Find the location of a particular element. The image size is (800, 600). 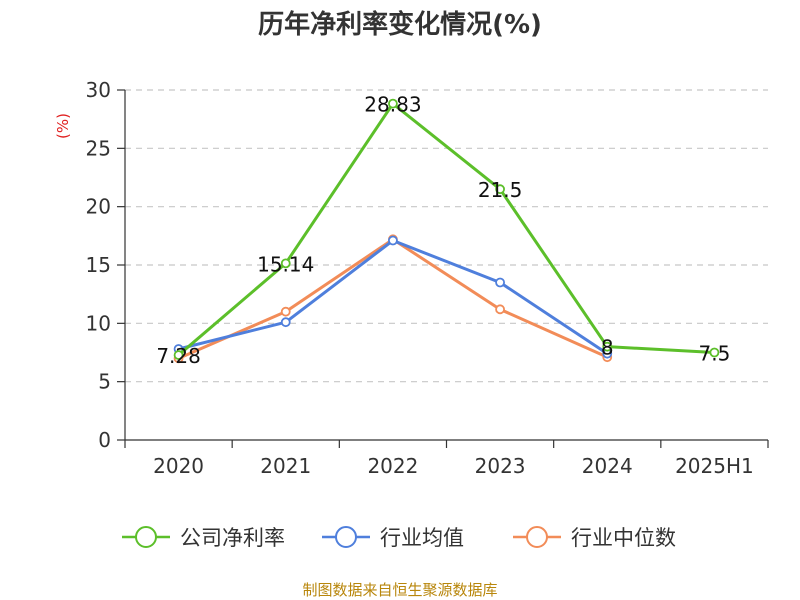

y-tick-label: 20 is located at coordinates (98, 207).